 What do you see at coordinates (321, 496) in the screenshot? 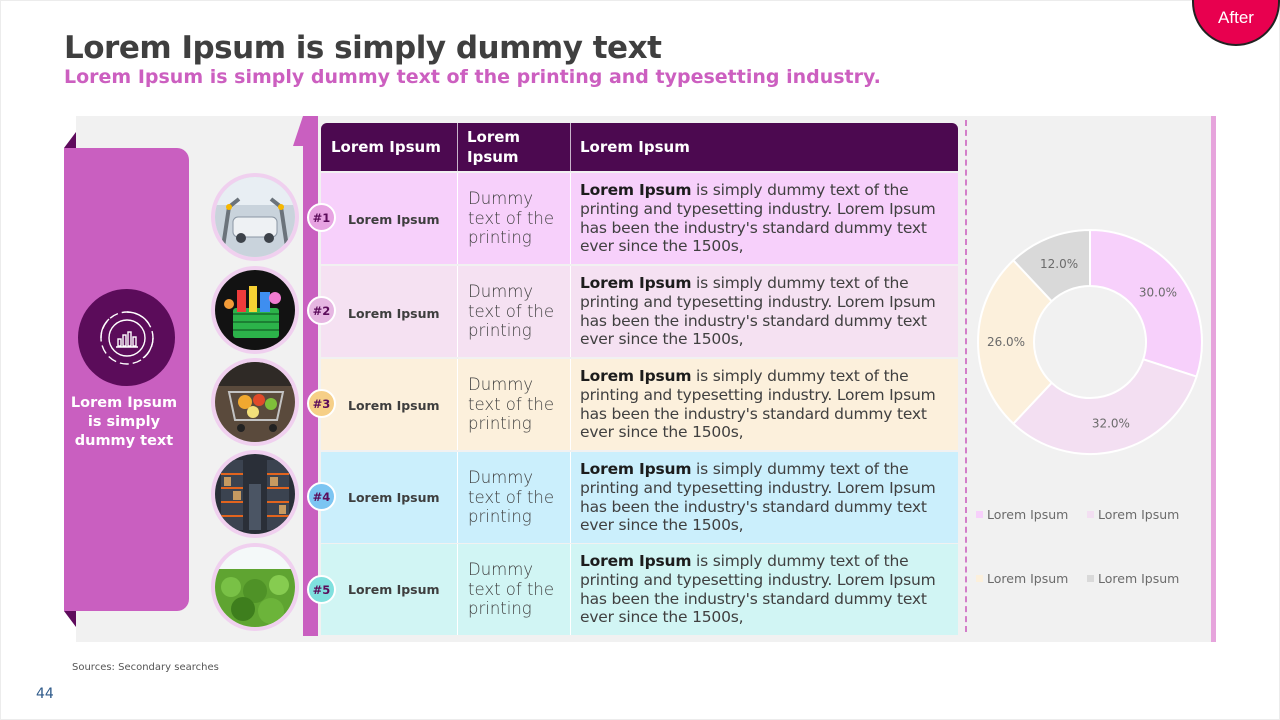
I see `row-number-badge: #4` at bounding box center [321, 496].